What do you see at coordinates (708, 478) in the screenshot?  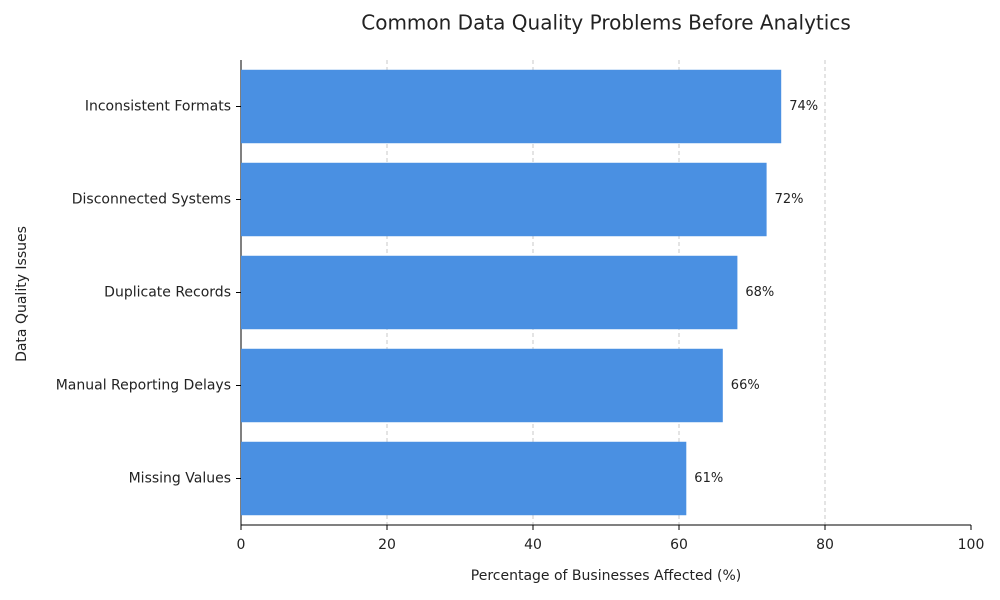 I see `value-label: 61%` at bounding box center [708, 478].